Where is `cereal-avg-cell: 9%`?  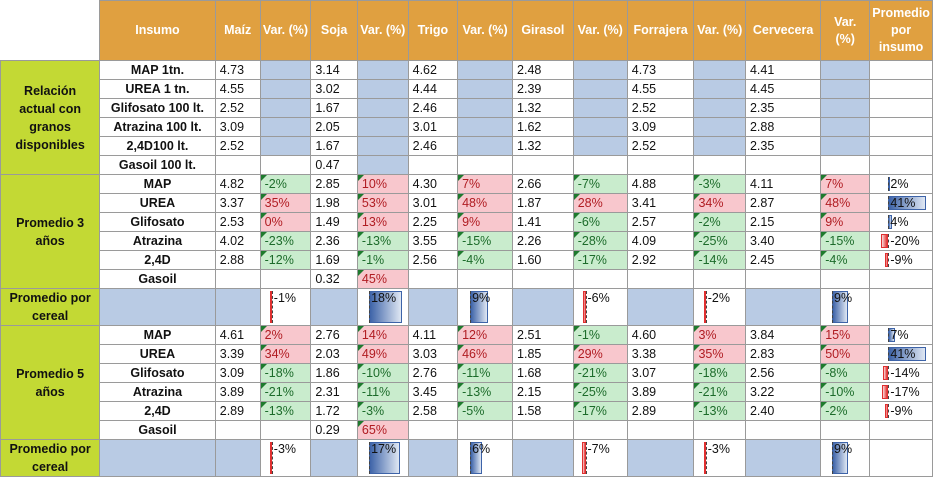
cereal-avg-cell: 9% is located at coordinates (485, 307).